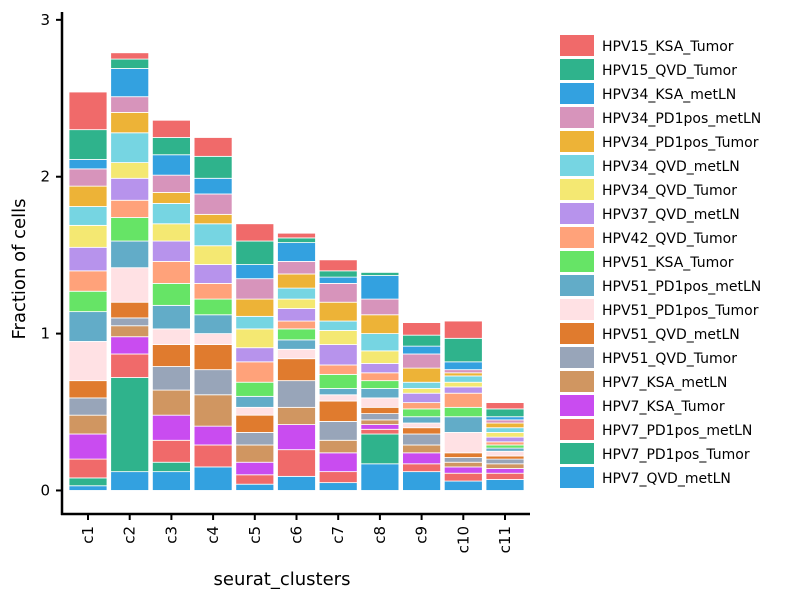 The height and width of the screenshot is (600, 800). I want to click on legend-label-HPV15_QVD_Tumor: HPV15_QVD_Tumor, so click(669, 71).